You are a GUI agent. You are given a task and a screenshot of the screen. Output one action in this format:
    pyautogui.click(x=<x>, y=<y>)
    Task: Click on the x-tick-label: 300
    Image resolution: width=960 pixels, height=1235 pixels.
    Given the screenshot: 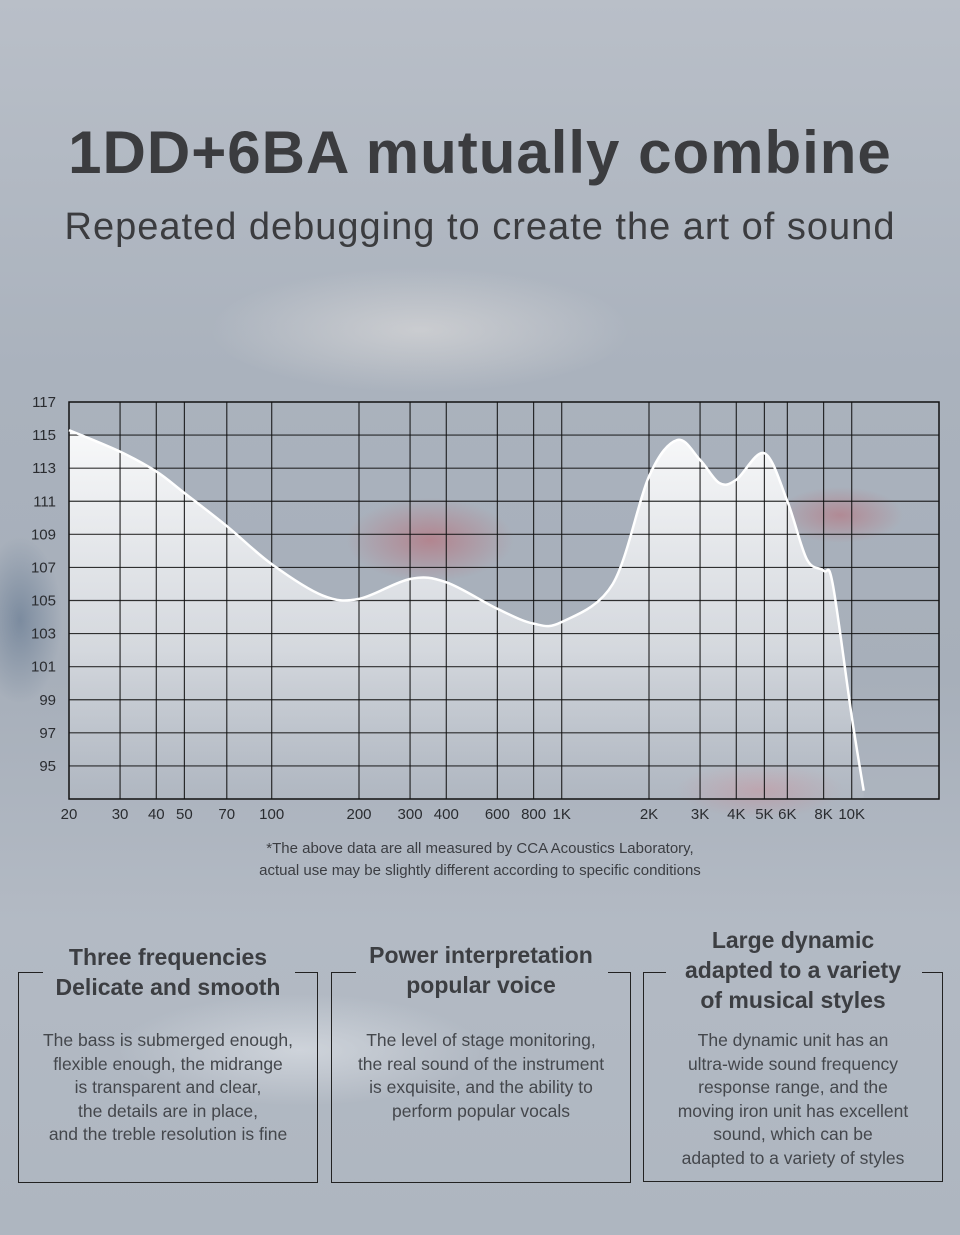 What is the action you would take?
    pyautogui.click(x=410, y=814)
    